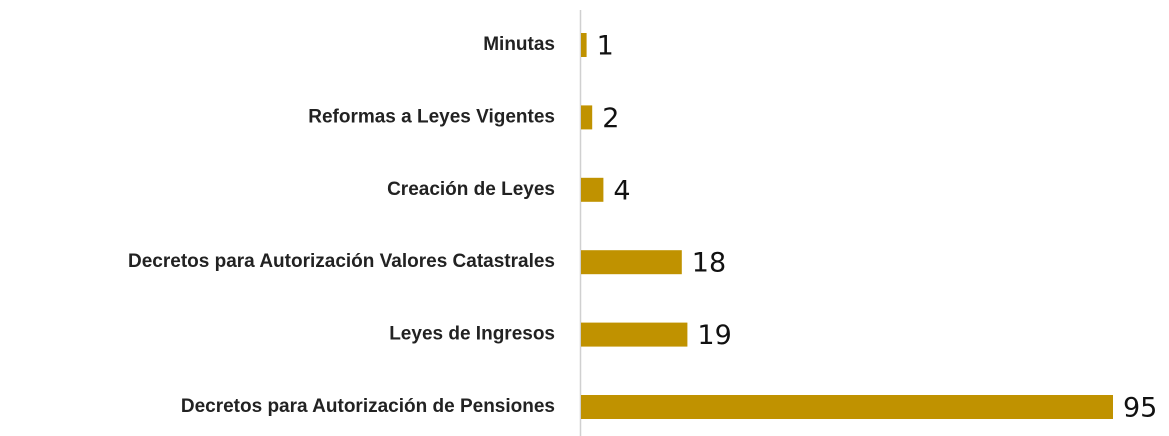 Image resolution: width=1169 pixels, height=436 pixels. I want to click on category-label: Reformas a Leyes Vigentes, so click(431, 116).